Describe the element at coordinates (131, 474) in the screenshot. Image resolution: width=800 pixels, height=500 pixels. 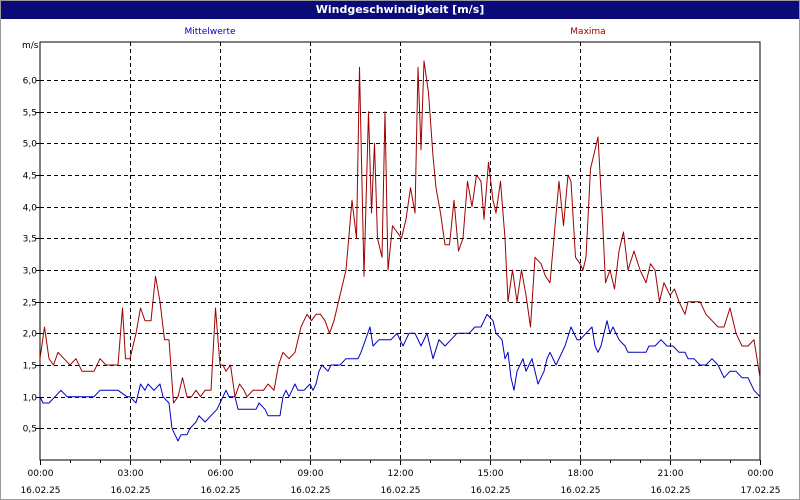
I see `x-tick-time: 03:00` at that location.